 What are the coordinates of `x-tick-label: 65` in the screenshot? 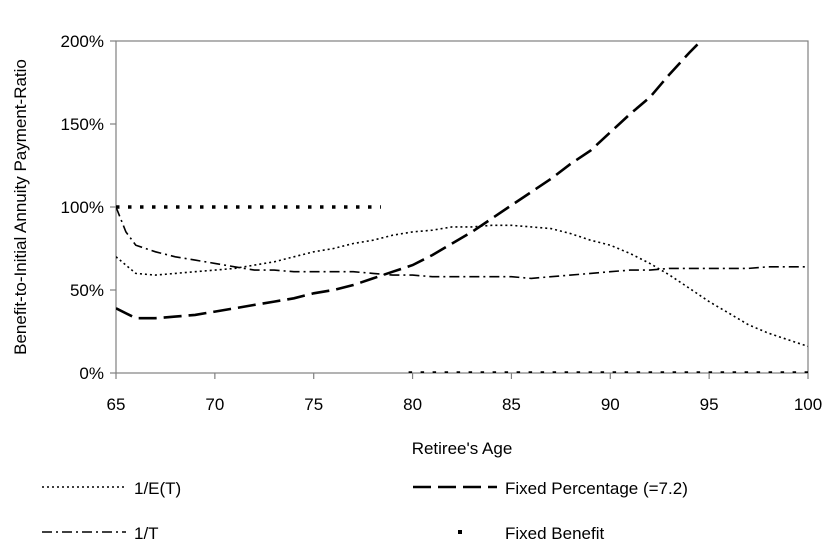 It's located at (116, 404).